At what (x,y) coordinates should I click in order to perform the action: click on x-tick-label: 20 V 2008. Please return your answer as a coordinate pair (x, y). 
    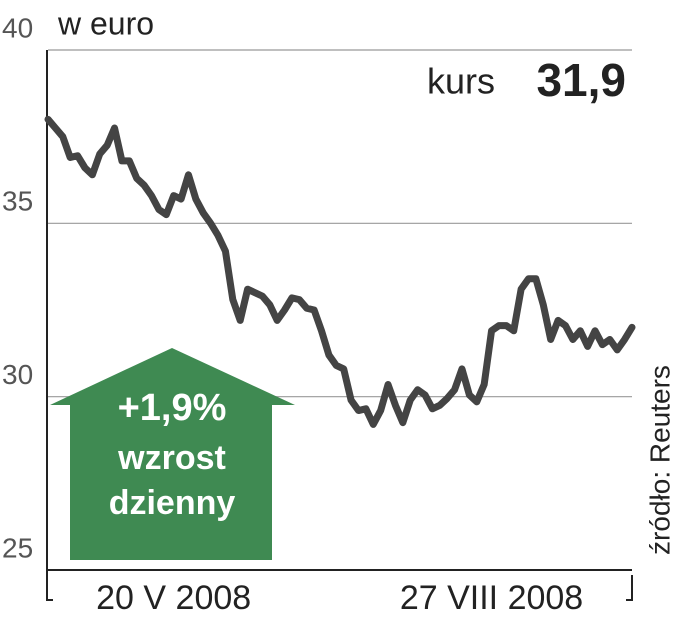
    Looking at the image, I should click on (173, 598).